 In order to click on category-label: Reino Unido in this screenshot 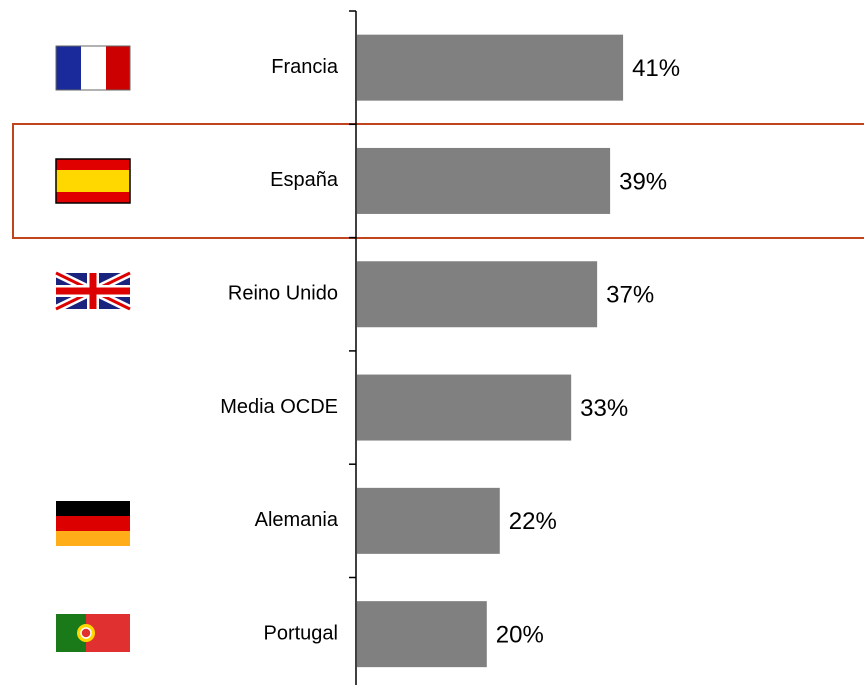, I will do `click(283, 294)`.